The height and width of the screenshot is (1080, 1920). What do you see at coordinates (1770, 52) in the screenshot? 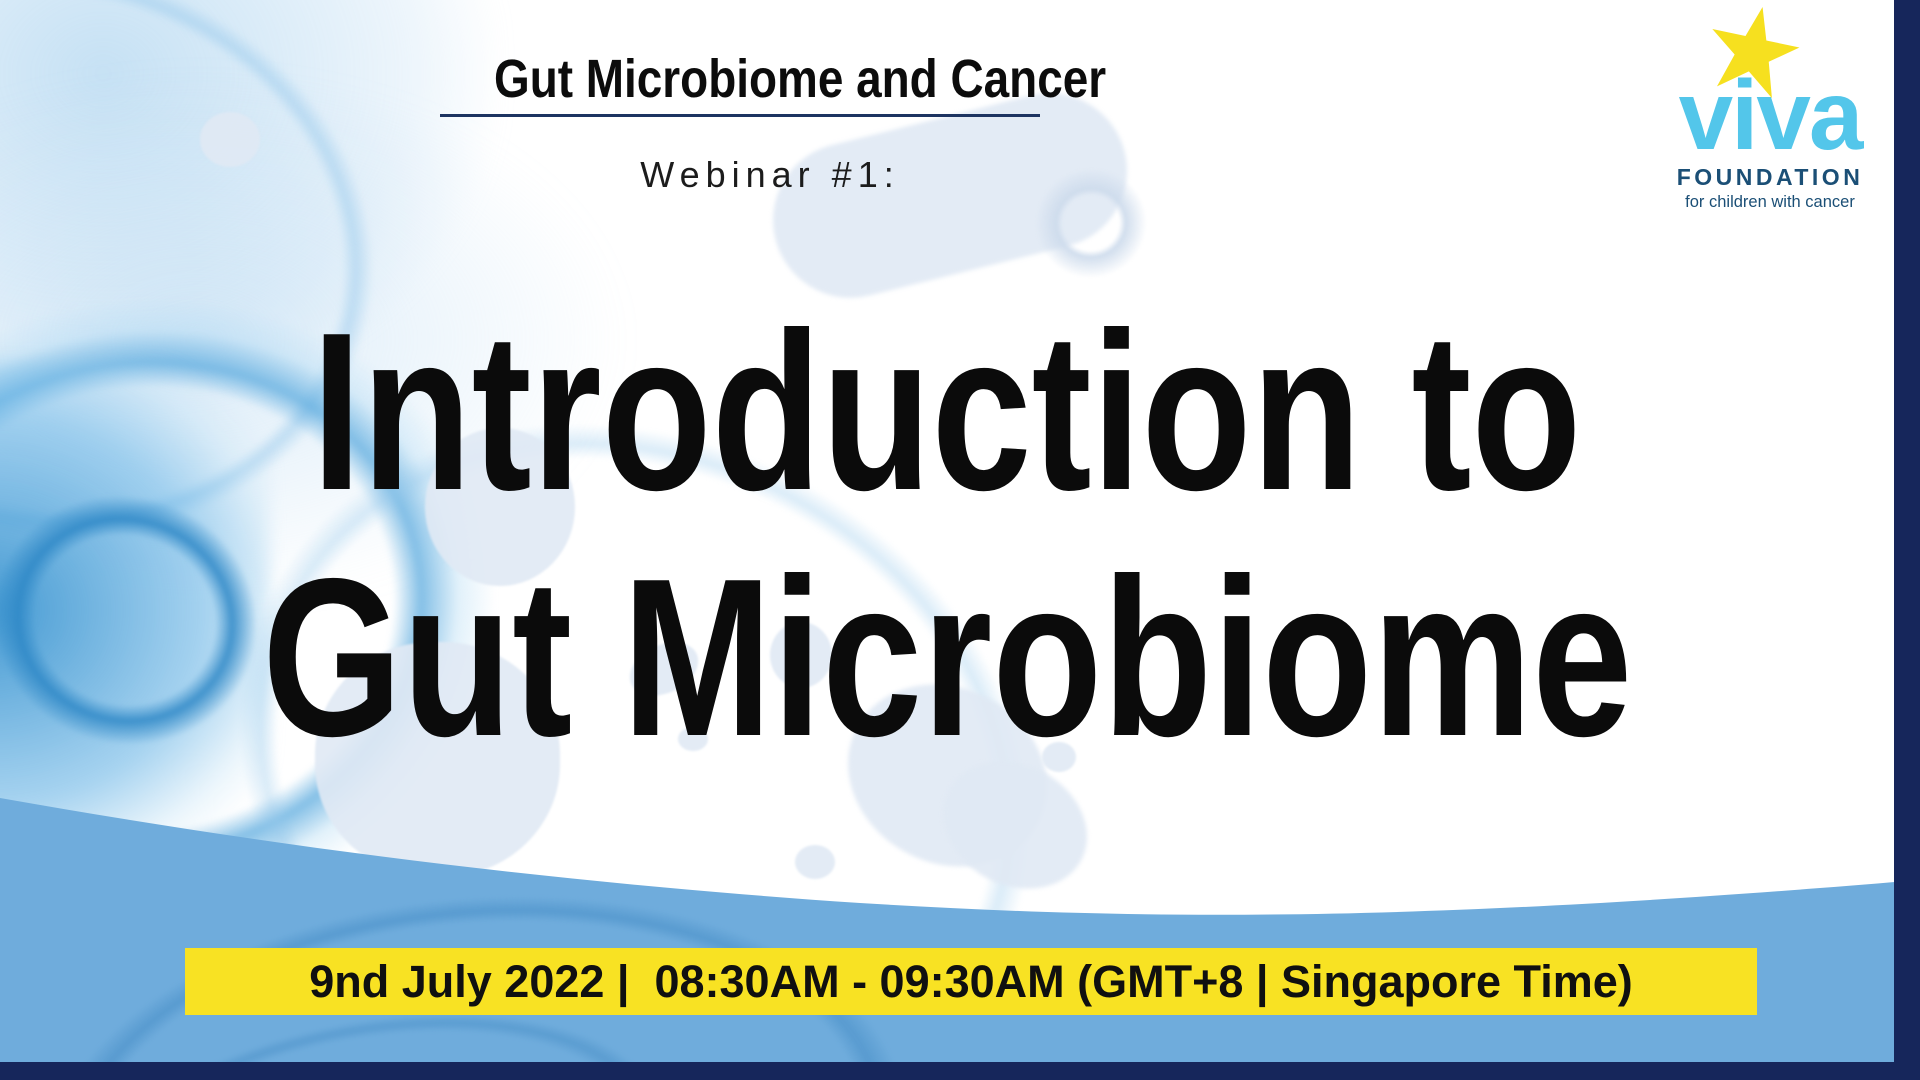
I see `star-icon` at bounding box center [1770, 52].